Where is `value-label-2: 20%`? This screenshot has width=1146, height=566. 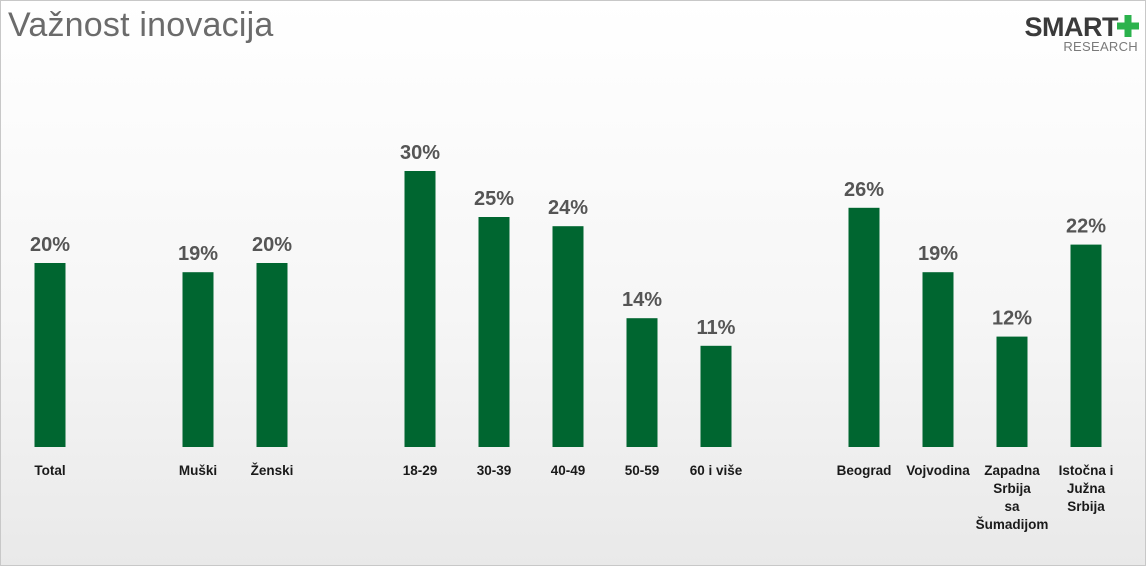
value-label-2: 20% is located at coordinates (272, 245).